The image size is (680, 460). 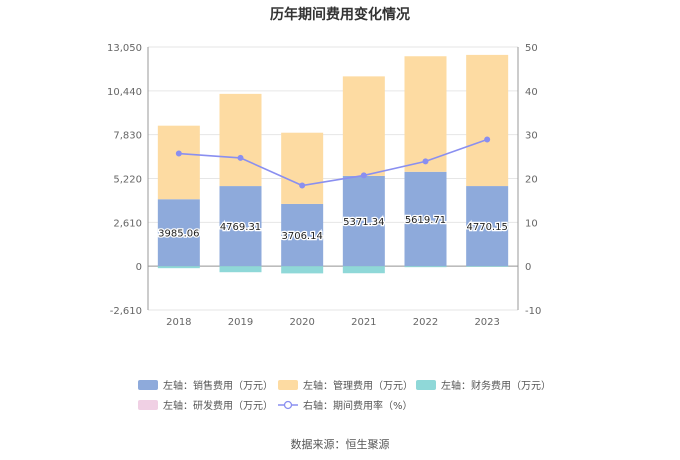 I want to click on bar-data-label: 4770.15, so click(x=486, y=227).